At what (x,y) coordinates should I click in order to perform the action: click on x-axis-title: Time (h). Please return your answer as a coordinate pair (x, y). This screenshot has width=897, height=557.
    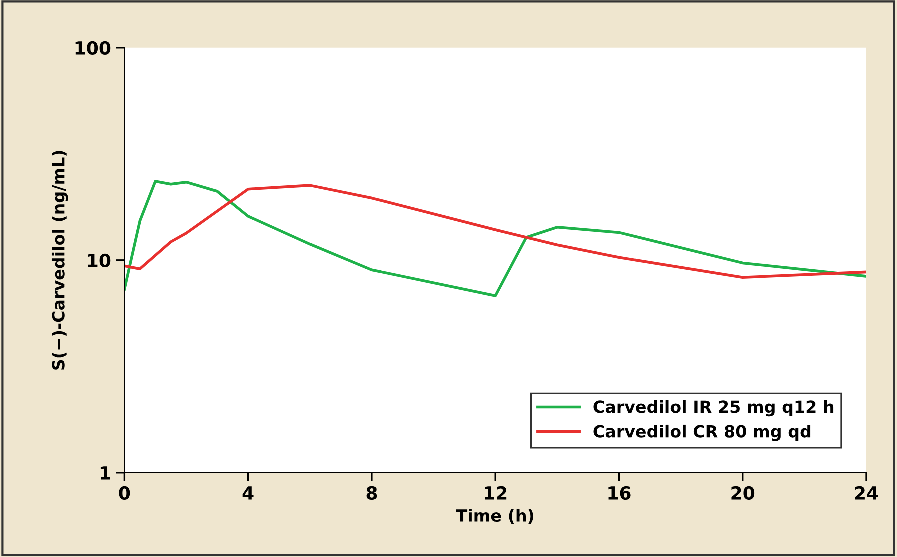
    Looking at the image, I should click on (495, 516).